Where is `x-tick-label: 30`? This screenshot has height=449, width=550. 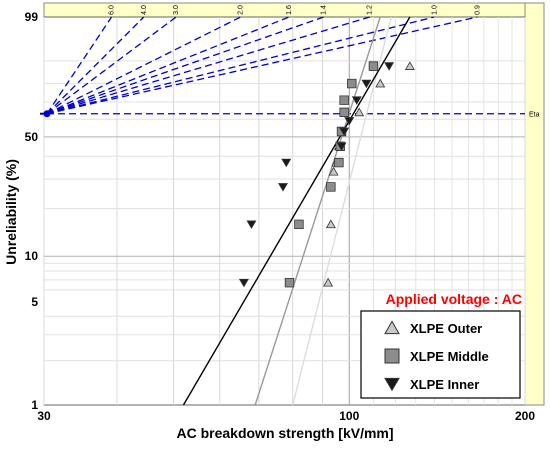
x-tick-label: 30 is located at coordinates (44, 416).